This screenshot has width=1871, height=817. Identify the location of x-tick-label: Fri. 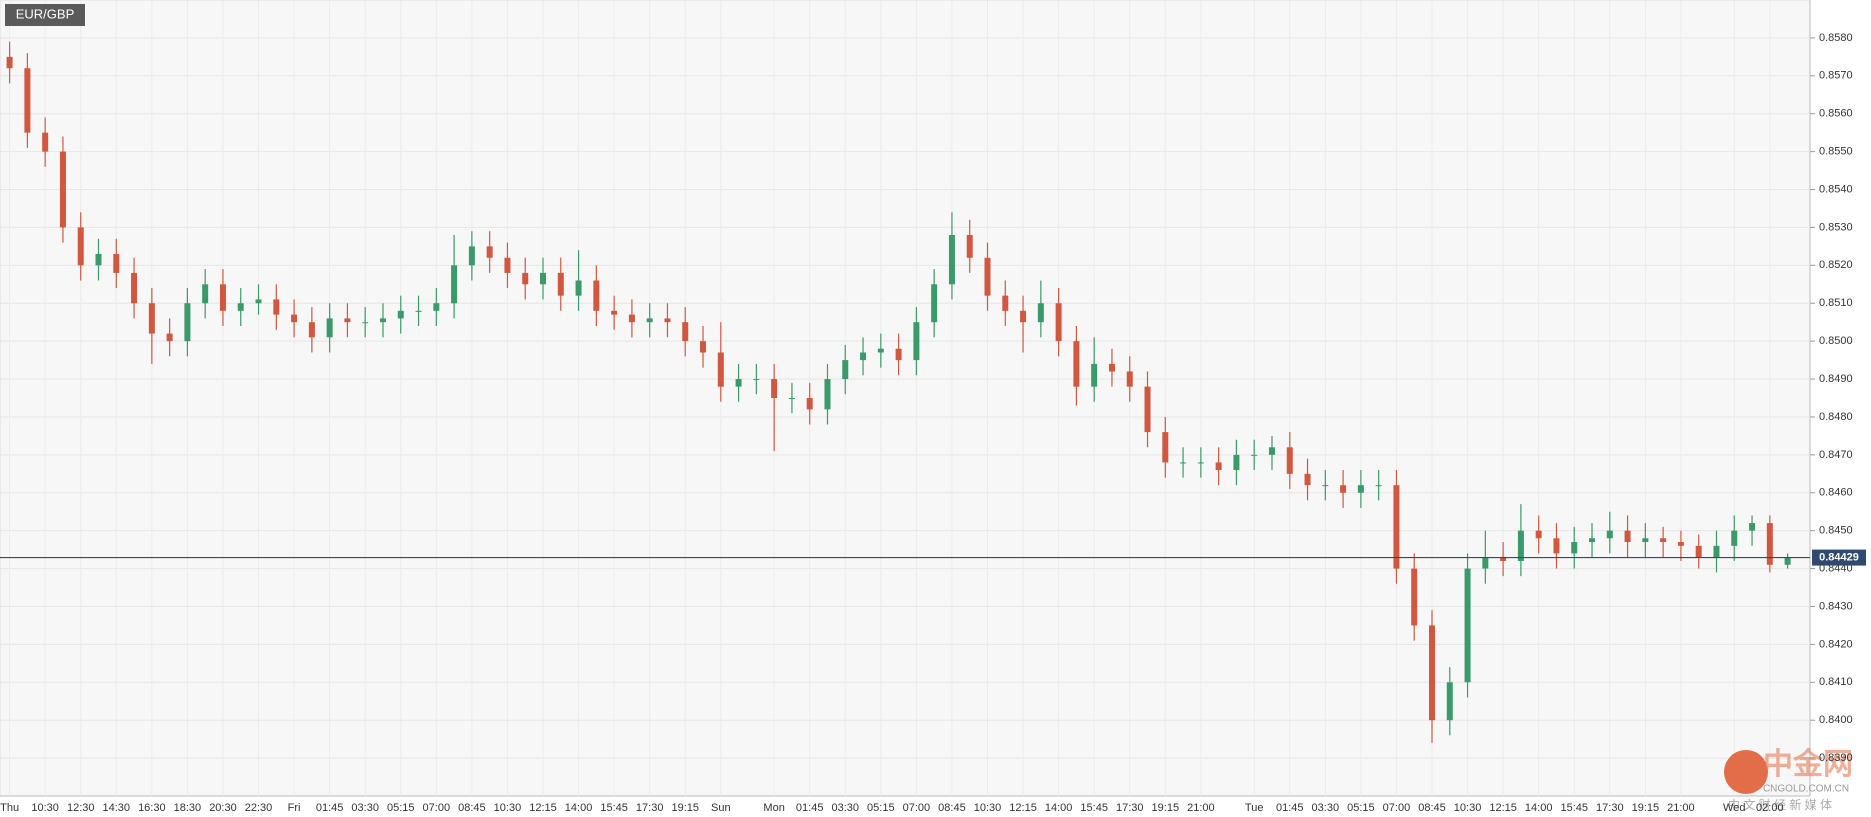
(294, 808).